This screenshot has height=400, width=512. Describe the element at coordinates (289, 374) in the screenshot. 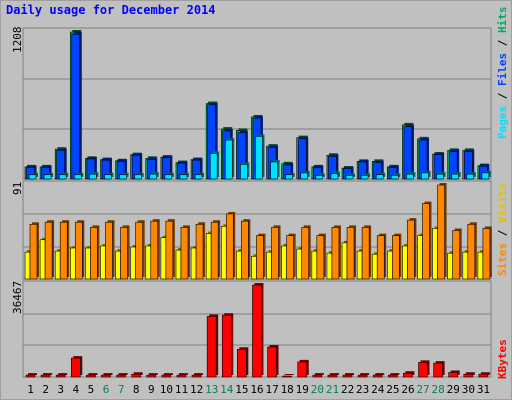

I see `kbytes-bar-18-shade` at that location.